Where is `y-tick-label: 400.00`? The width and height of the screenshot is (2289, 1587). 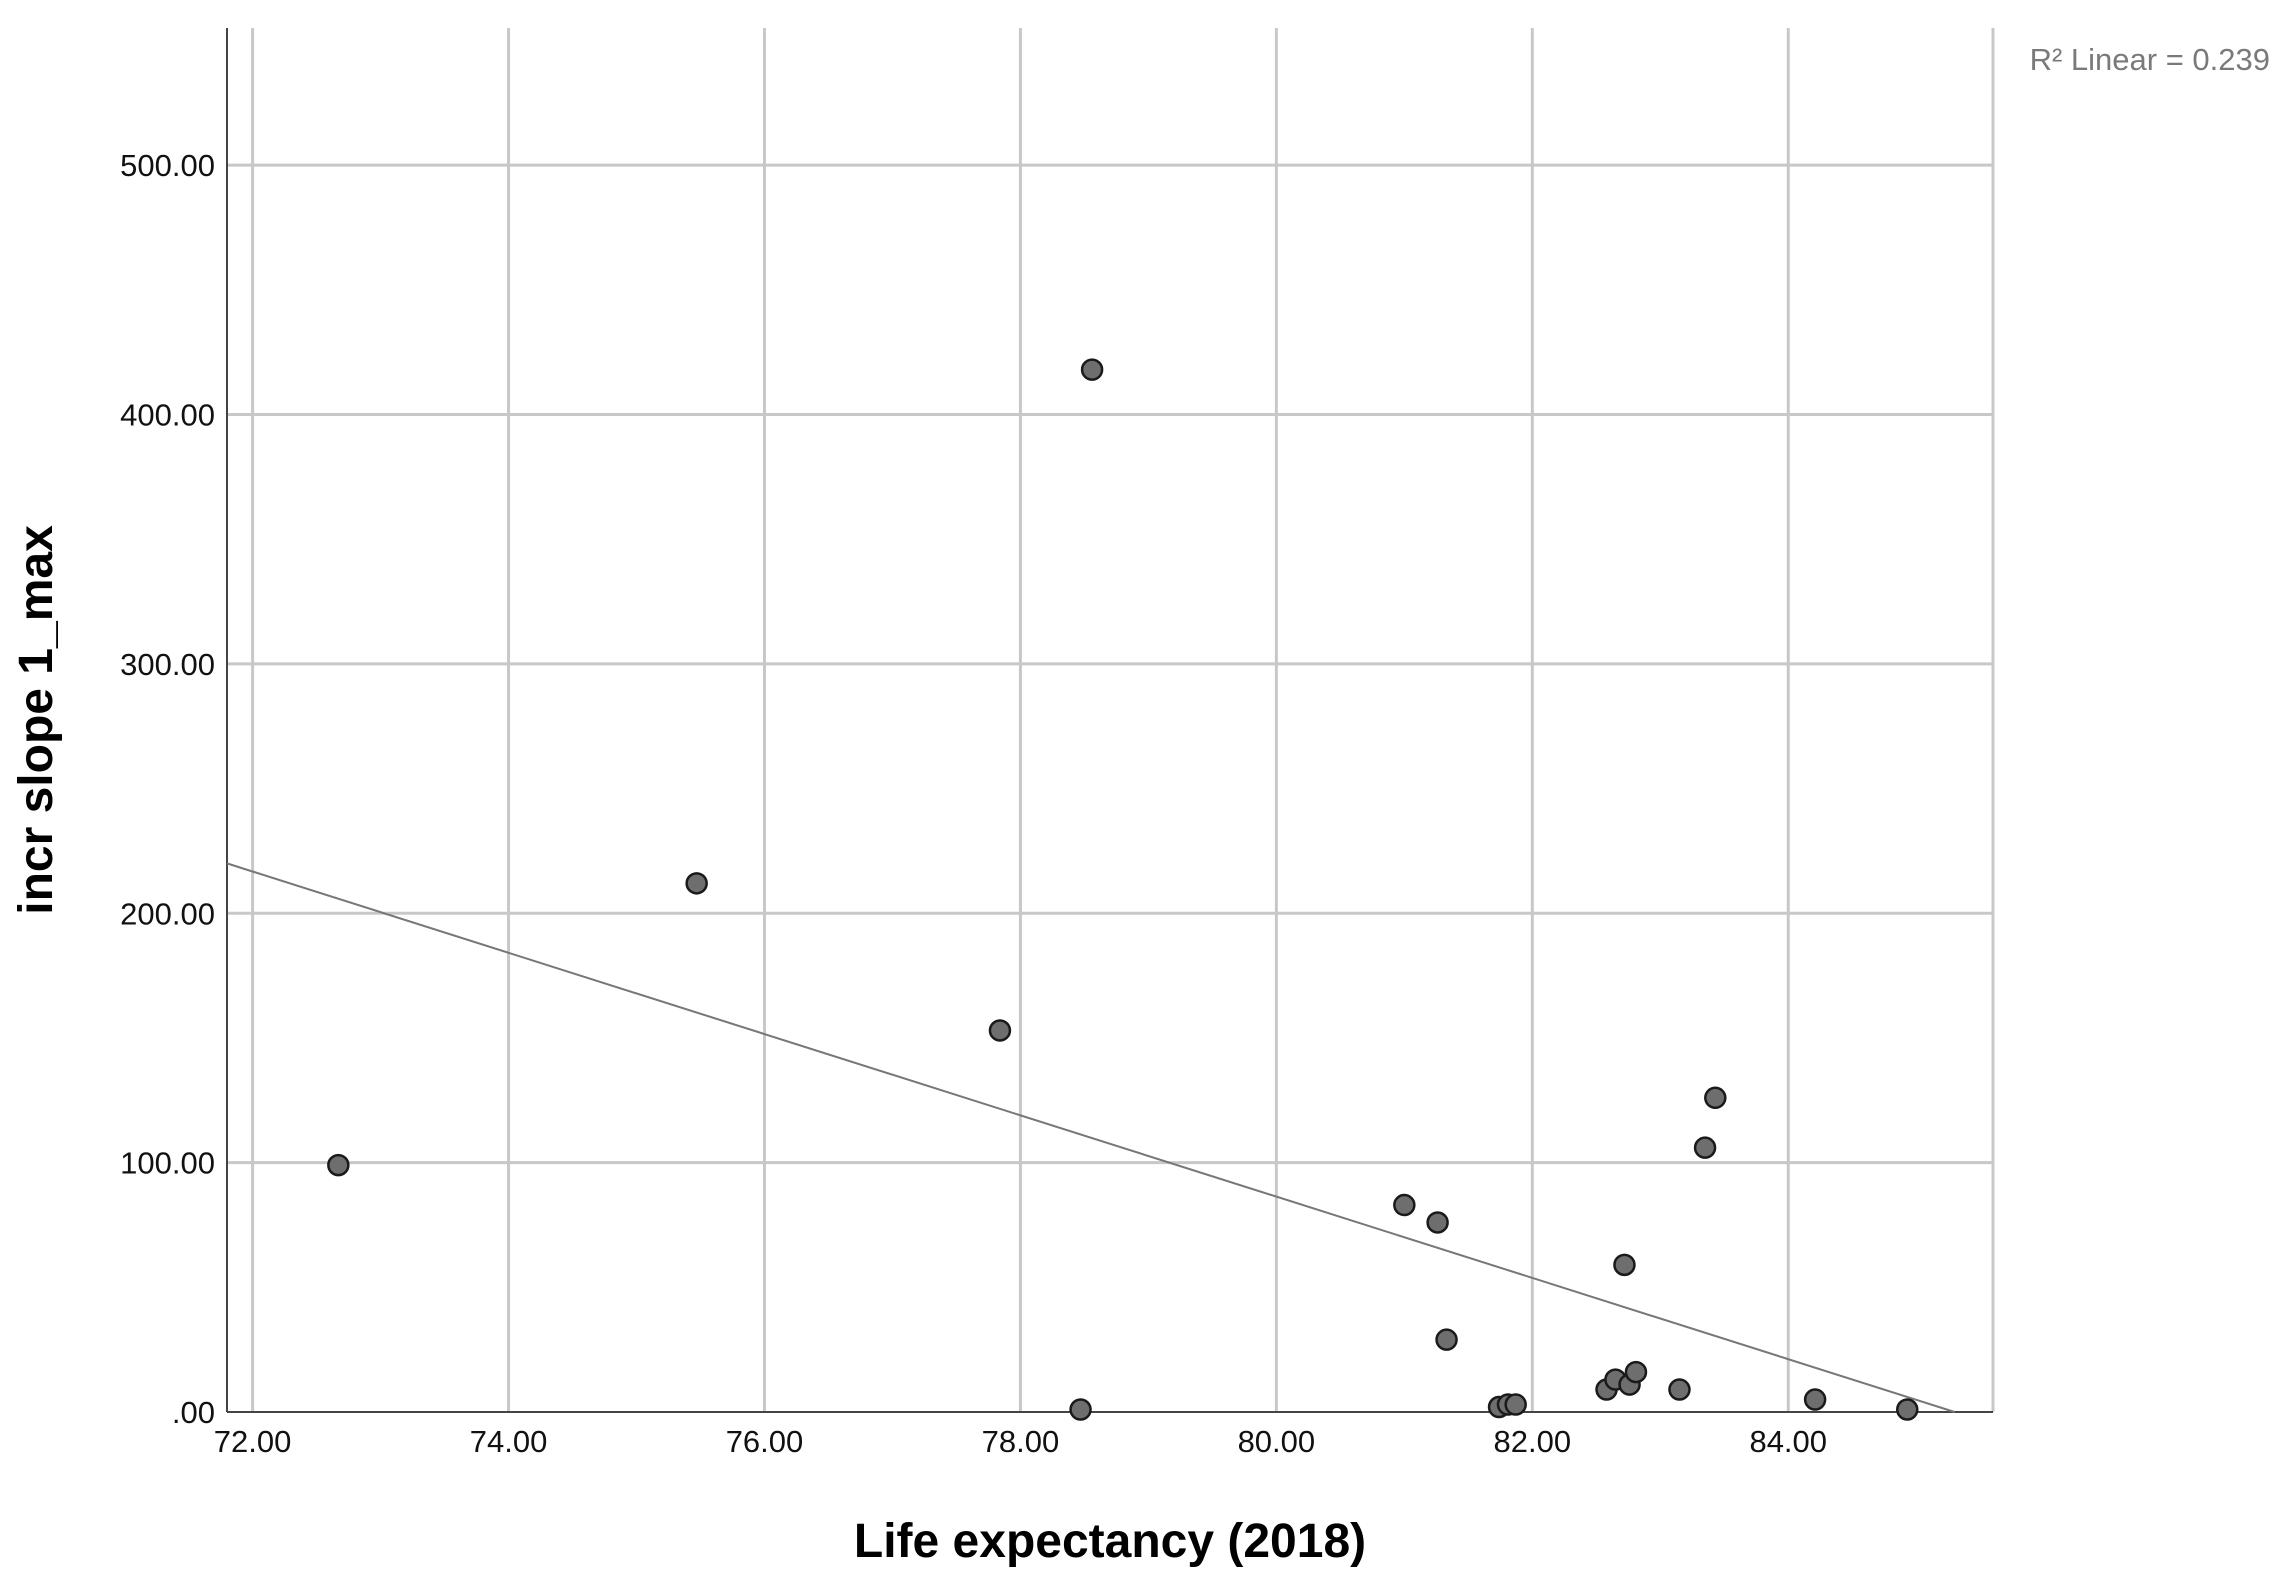 y-tick-label: 400.00 is located at coordinates (167, 415).